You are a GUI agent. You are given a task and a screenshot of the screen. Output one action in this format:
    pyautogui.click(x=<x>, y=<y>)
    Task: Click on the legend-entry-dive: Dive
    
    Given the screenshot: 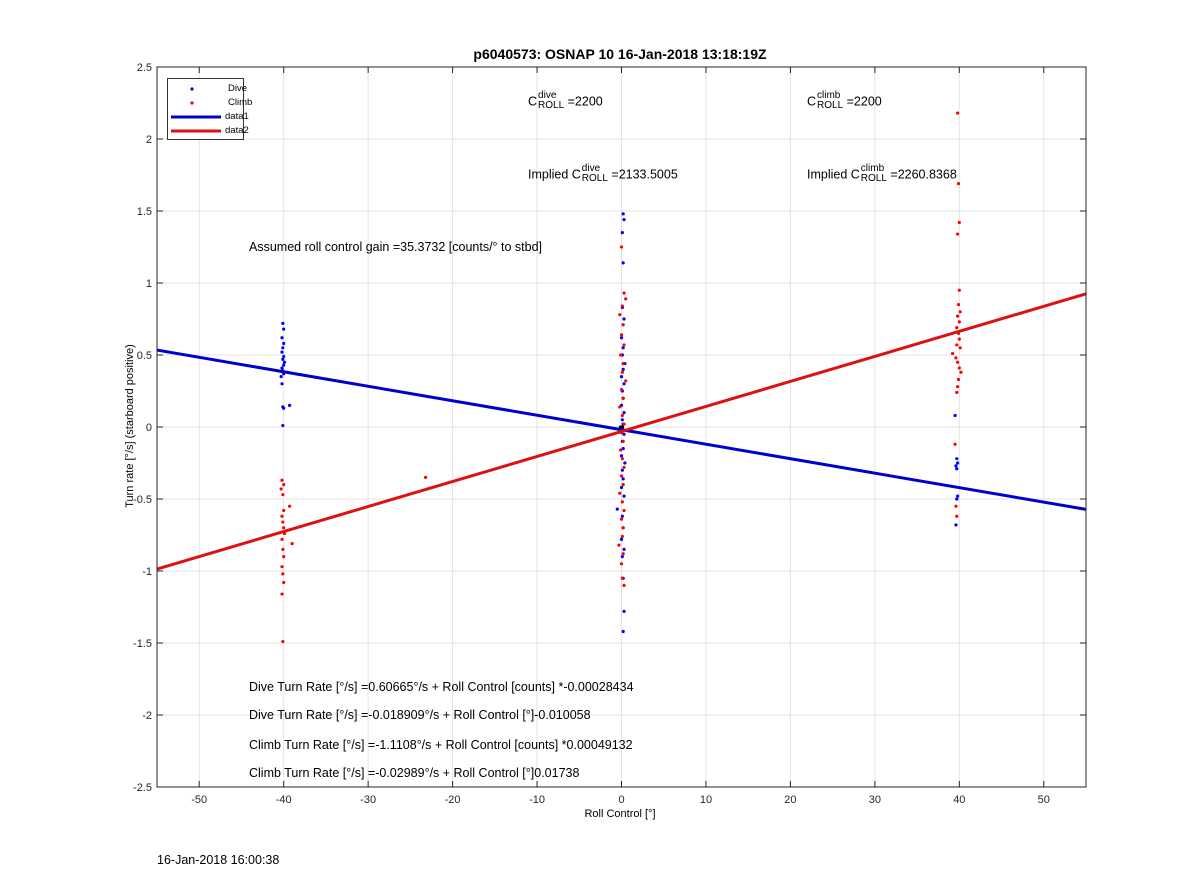 What is the action you would take?
    pyautogui.click(x=207, y=88)
    